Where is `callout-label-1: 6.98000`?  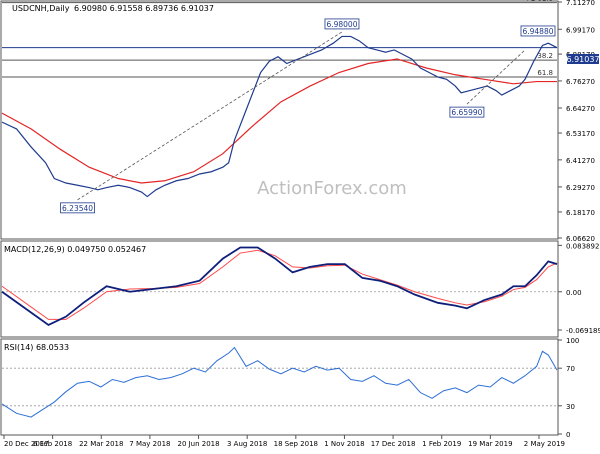 callout-label-1: 6.98000 is located at coordinates (341, 24).